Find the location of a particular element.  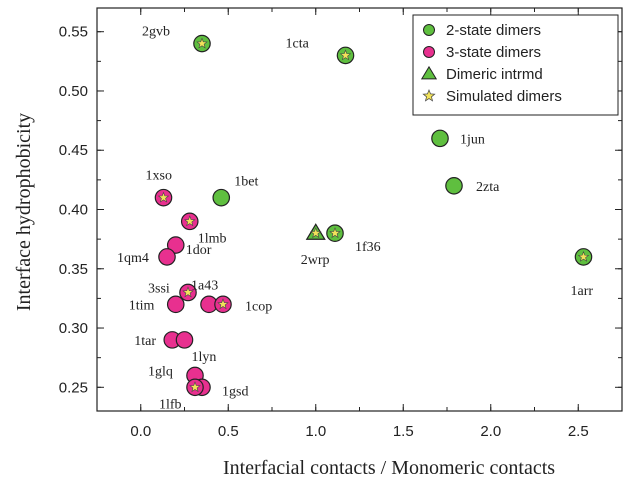

legend-label: Dimeric intrmd is located at coordinates (494, 74).